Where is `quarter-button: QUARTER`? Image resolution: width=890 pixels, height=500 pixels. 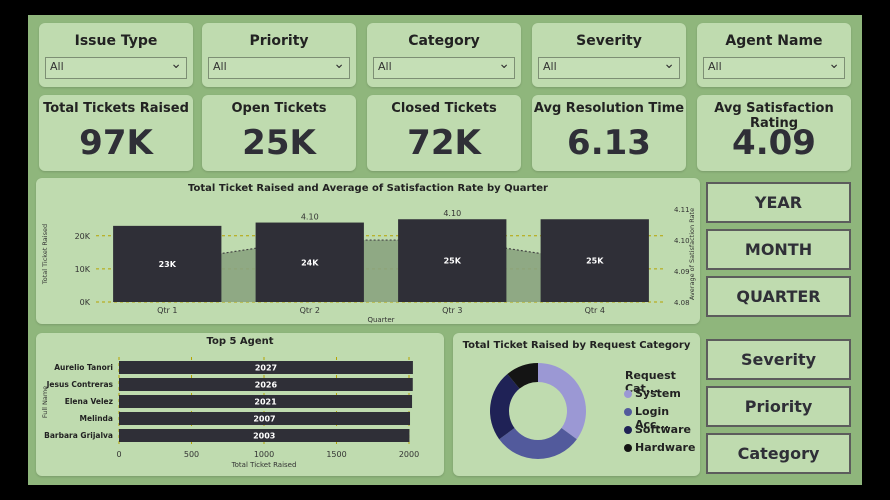 quarter-button: QUARTER is located at coordinates (778, 296).